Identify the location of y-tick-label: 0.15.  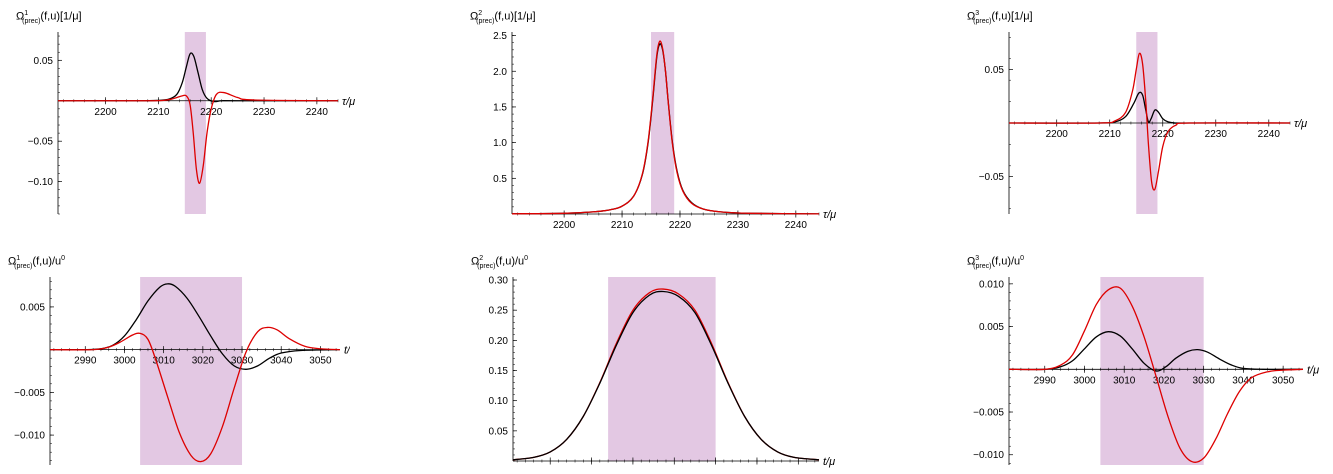
(499, 371).